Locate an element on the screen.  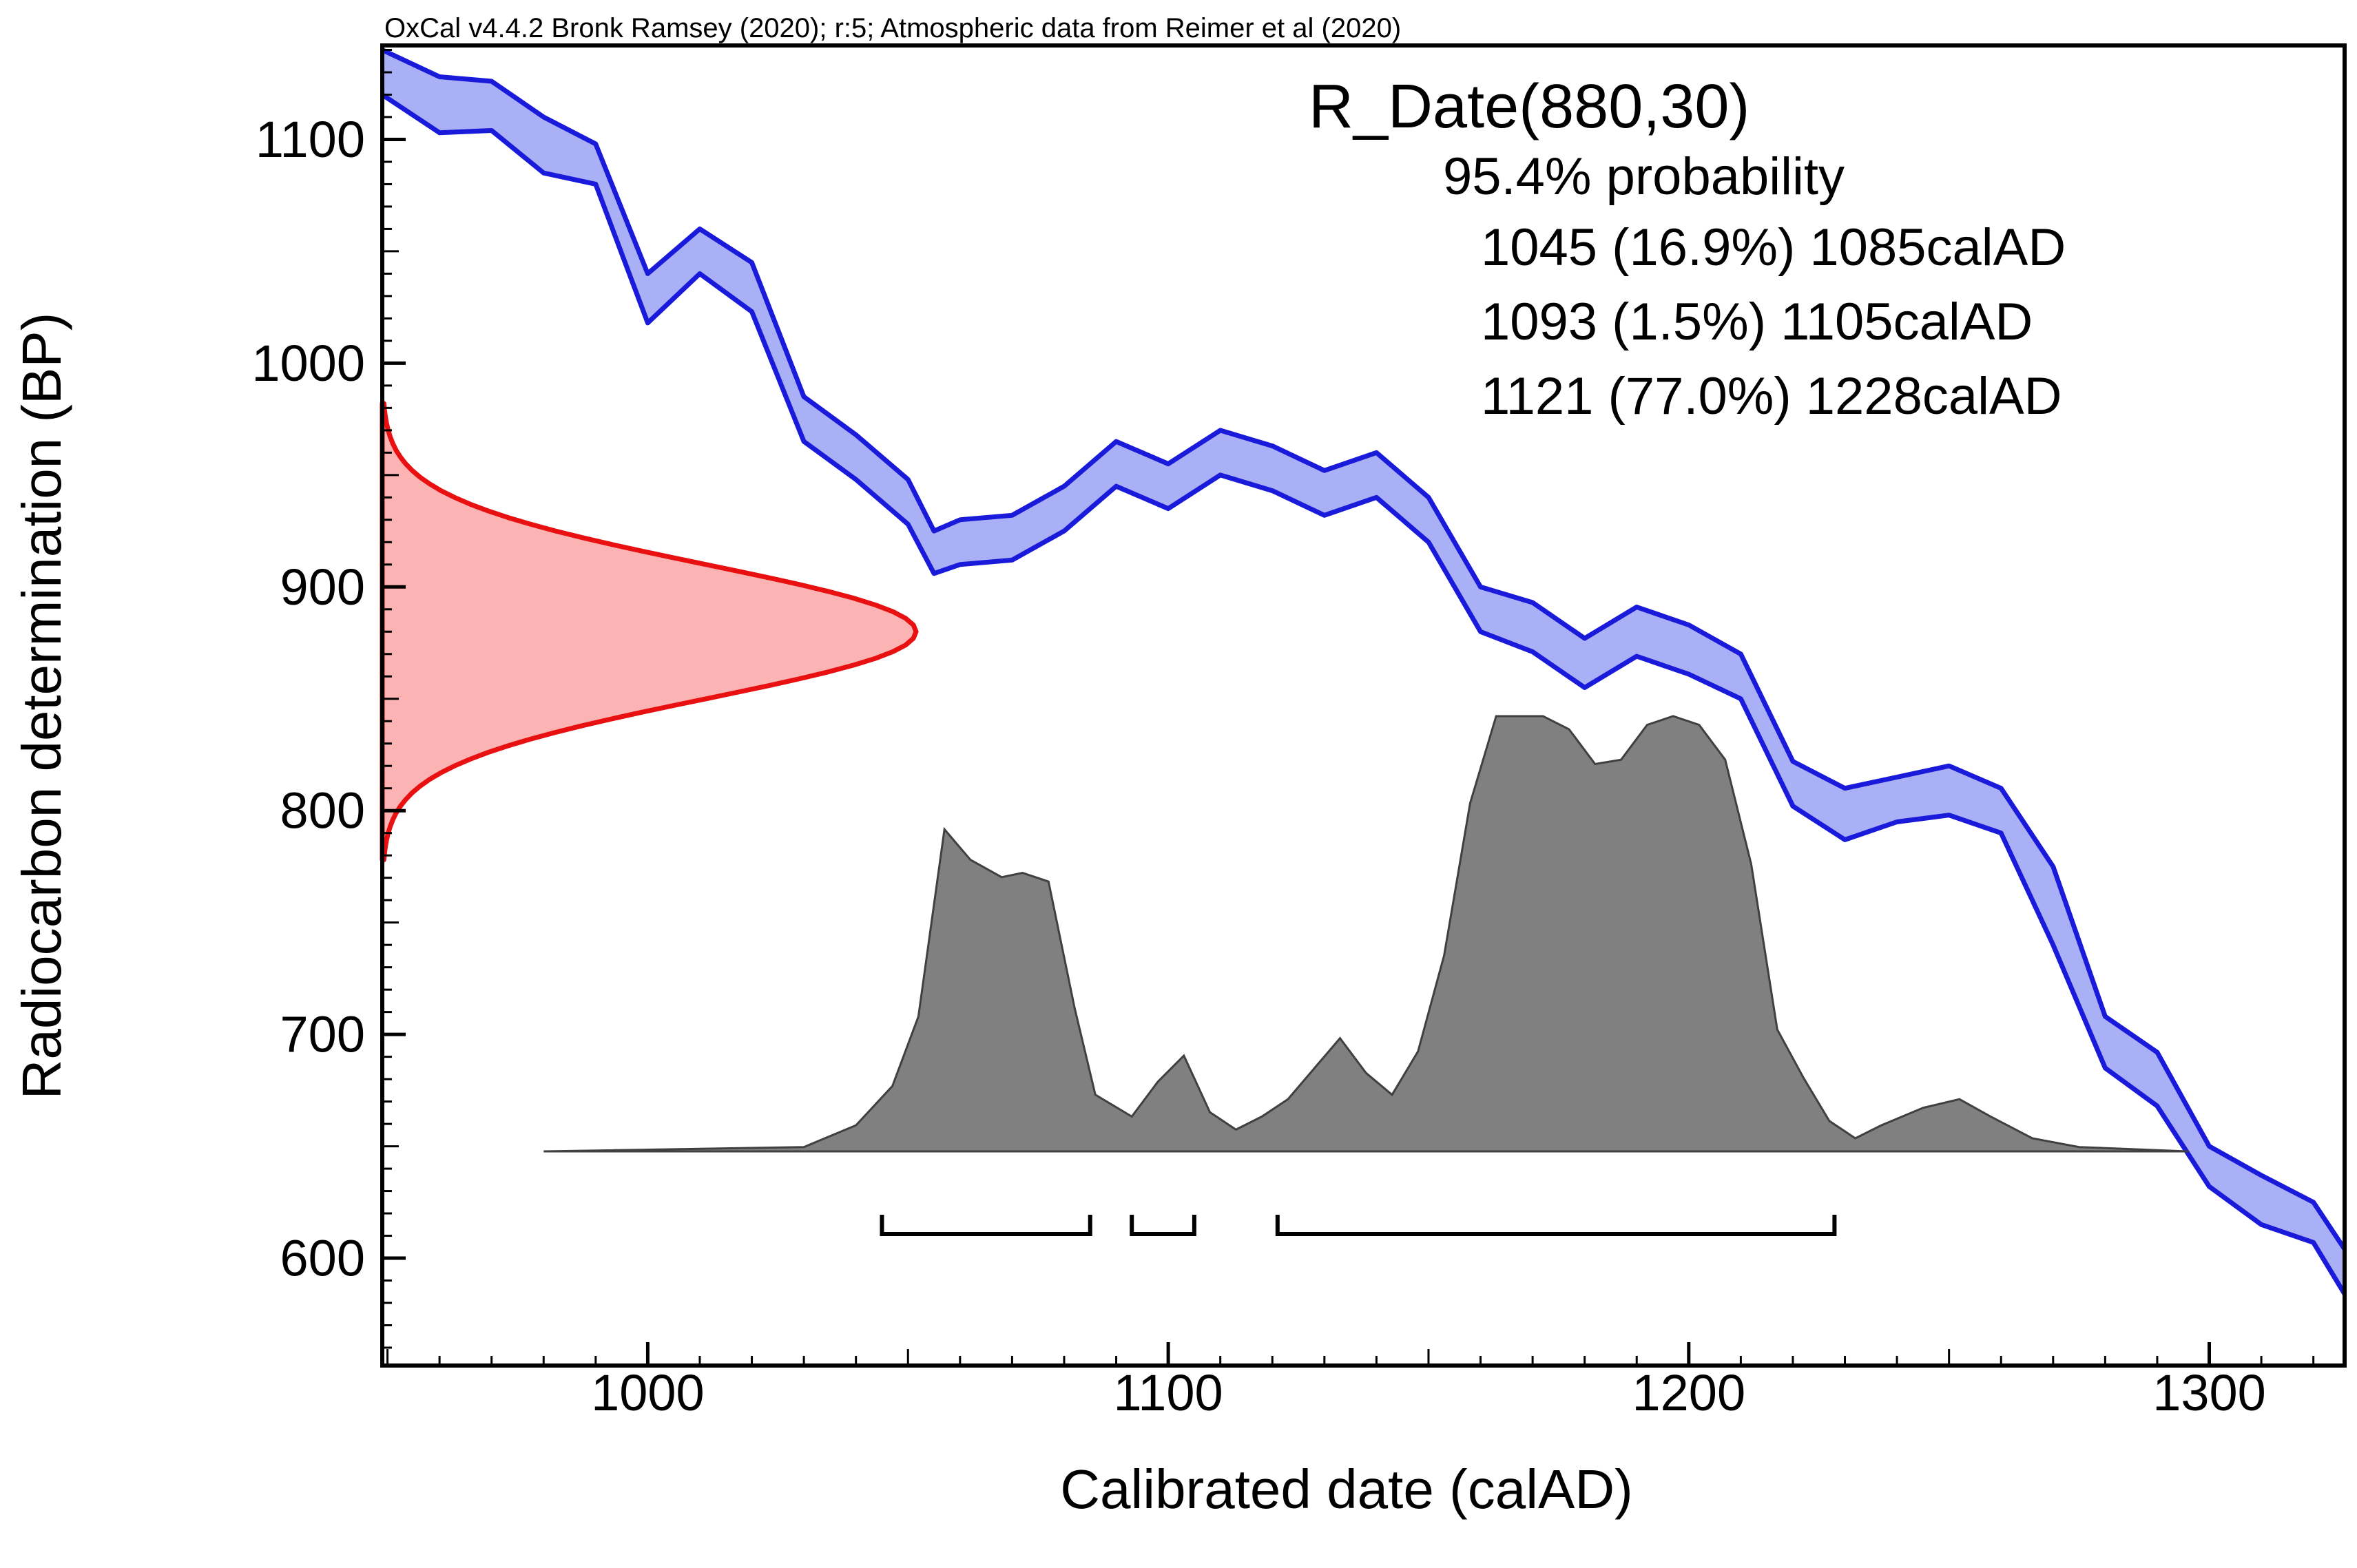
x-tick-label-1300: 1300 is located at coordinates (2209, 1392).